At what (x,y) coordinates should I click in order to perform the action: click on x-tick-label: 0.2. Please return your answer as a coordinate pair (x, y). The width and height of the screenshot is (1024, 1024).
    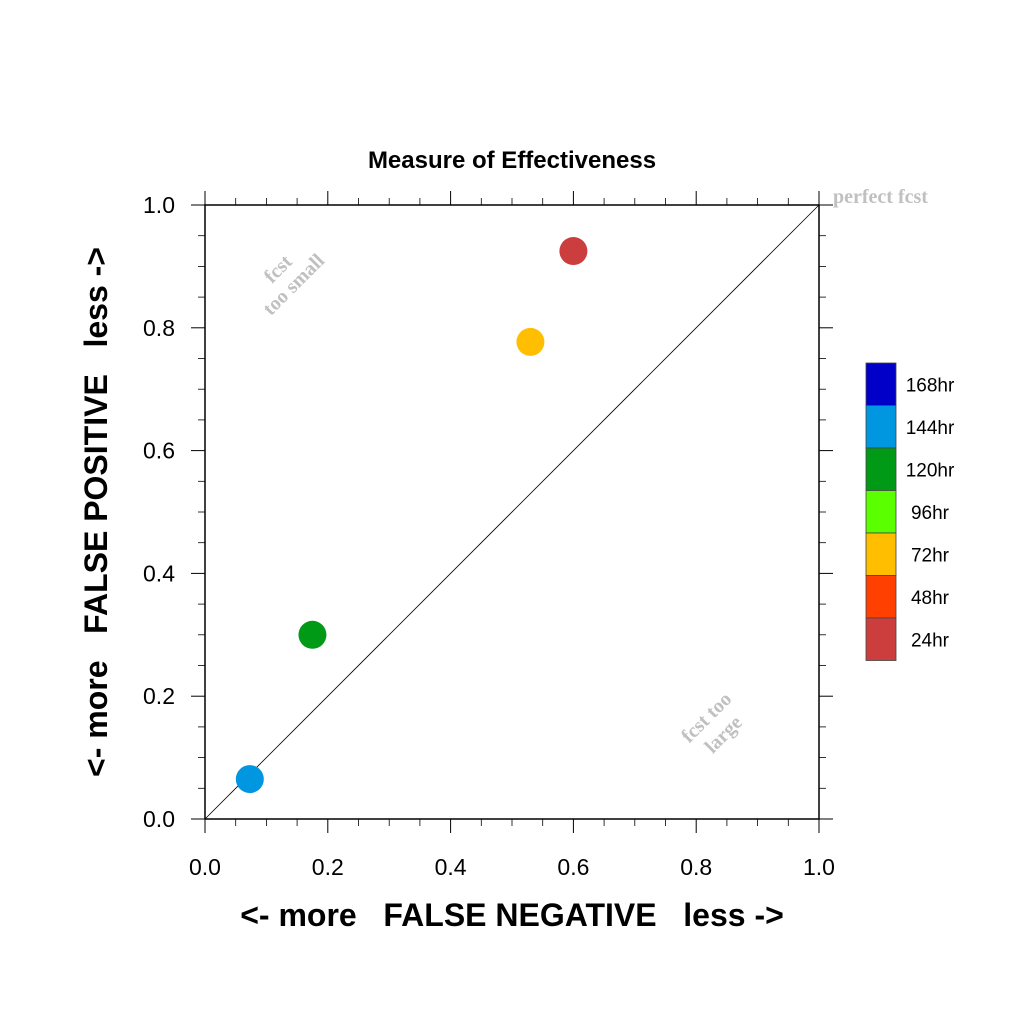
    Looking at the image, I should click on (328, 867).